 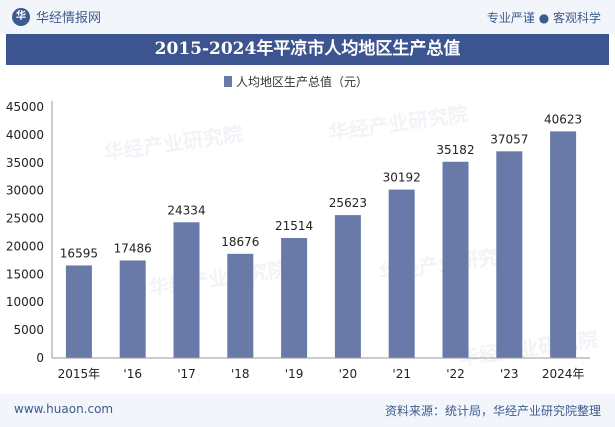 I want to click on x-tick-label: '22, so click(x=455, y=374).